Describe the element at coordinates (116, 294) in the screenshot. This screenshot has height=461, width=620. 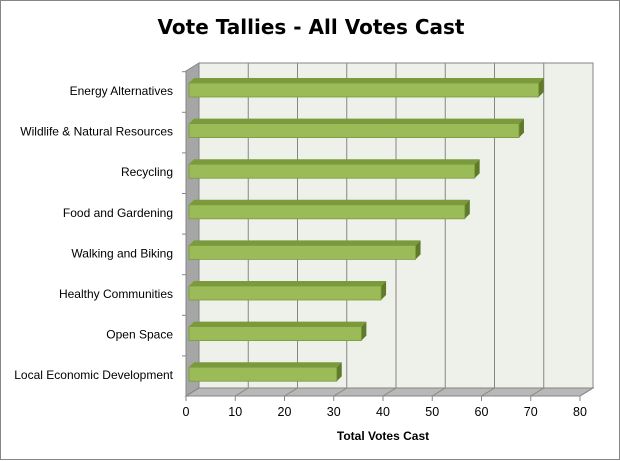
I see `category-label: Healthy Communities` at that location.